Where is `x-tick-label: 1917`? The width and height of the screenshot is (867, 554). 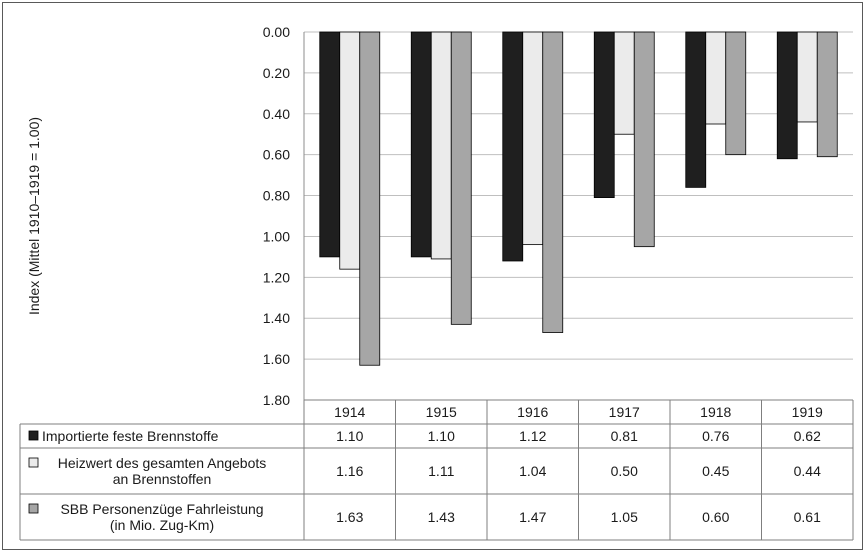 x-tick-label: 1917 is located at coordinates (624, 412).